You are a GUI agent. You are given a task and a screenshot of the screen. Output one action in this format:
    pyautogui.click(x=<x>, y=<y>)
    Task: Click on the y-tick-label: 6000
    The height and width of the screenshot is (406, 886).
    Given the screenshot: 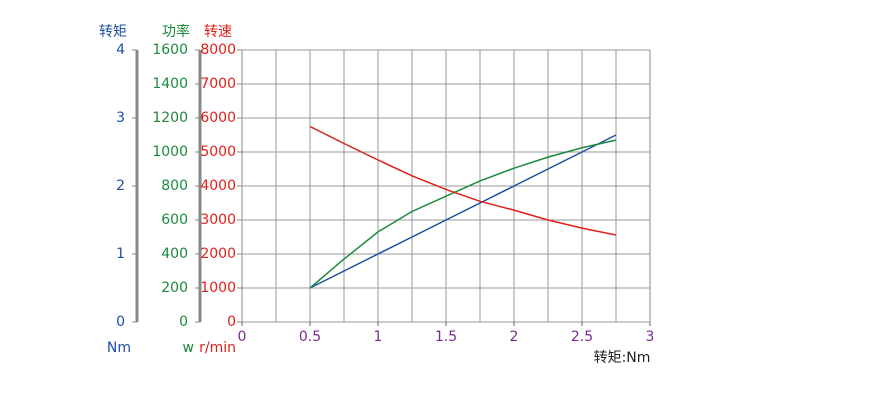 What is the action you would take?
    pyautogui.click(x=218, y=118)
    